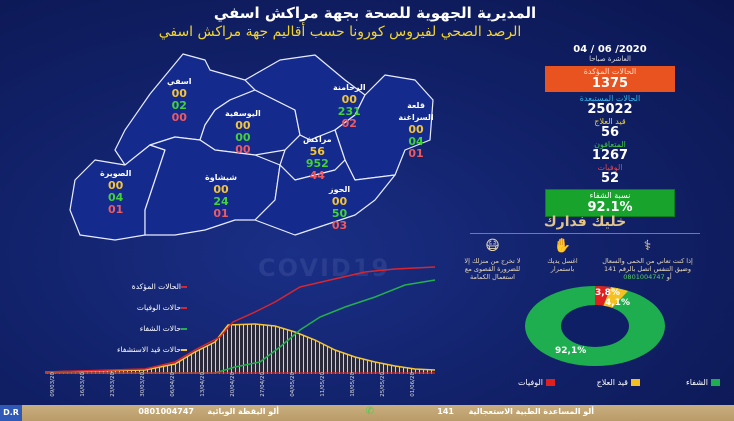 This screenshot has height=421, width=734. Describe the element at coordinates (607, 293) in the screenshot. I see `deaths-pct: 3,8%` at that location.